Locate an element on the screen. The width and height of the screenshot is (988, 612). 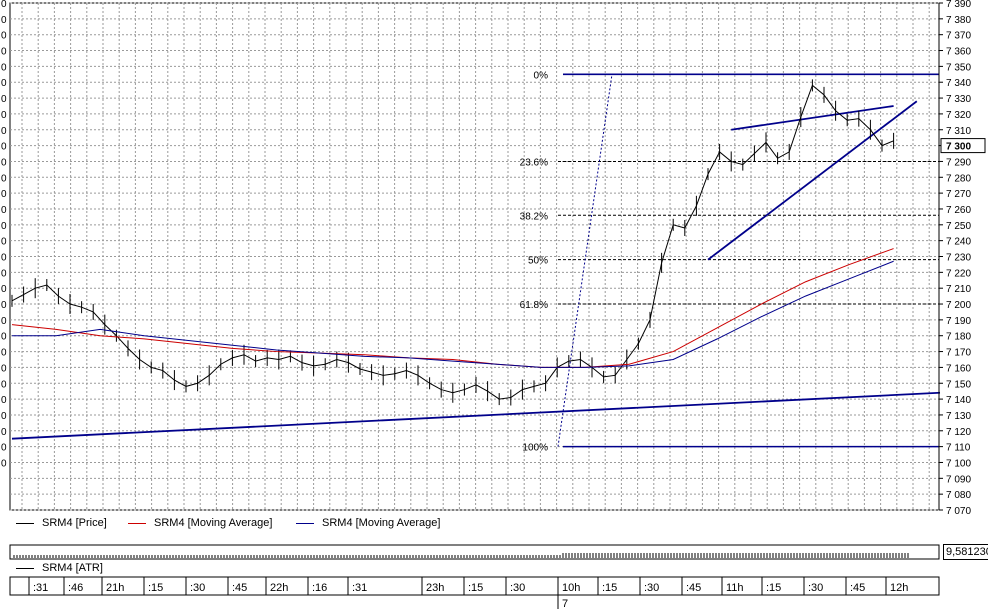
current-price-box is located at coordinates (963, 146).